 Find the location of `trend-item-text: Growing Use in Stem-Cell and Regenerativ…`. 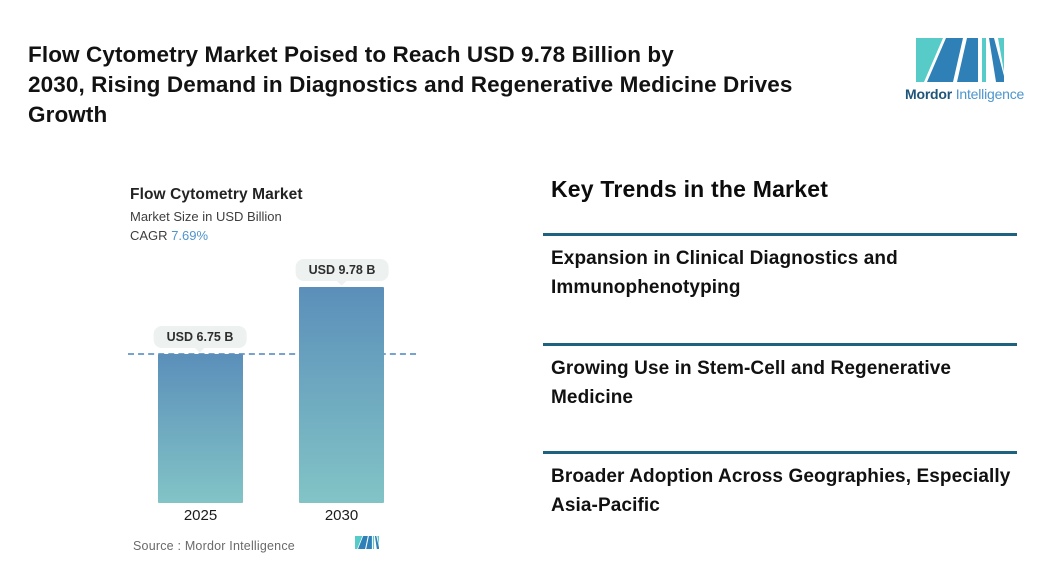

trend-item-text: Growing Use in Stem-Cell and Regenerativ… is located at coordinates (751, 383).